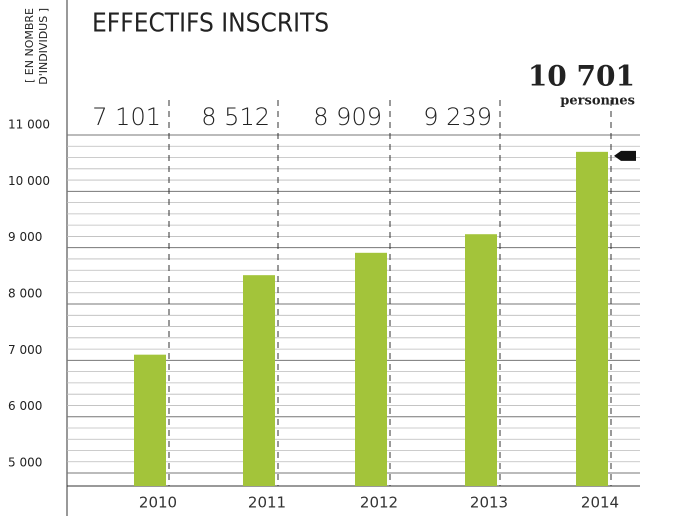  Describe the element at coordinates (25, 294) in the screenshot. I see `y-tick-label: 8 000` at that location.